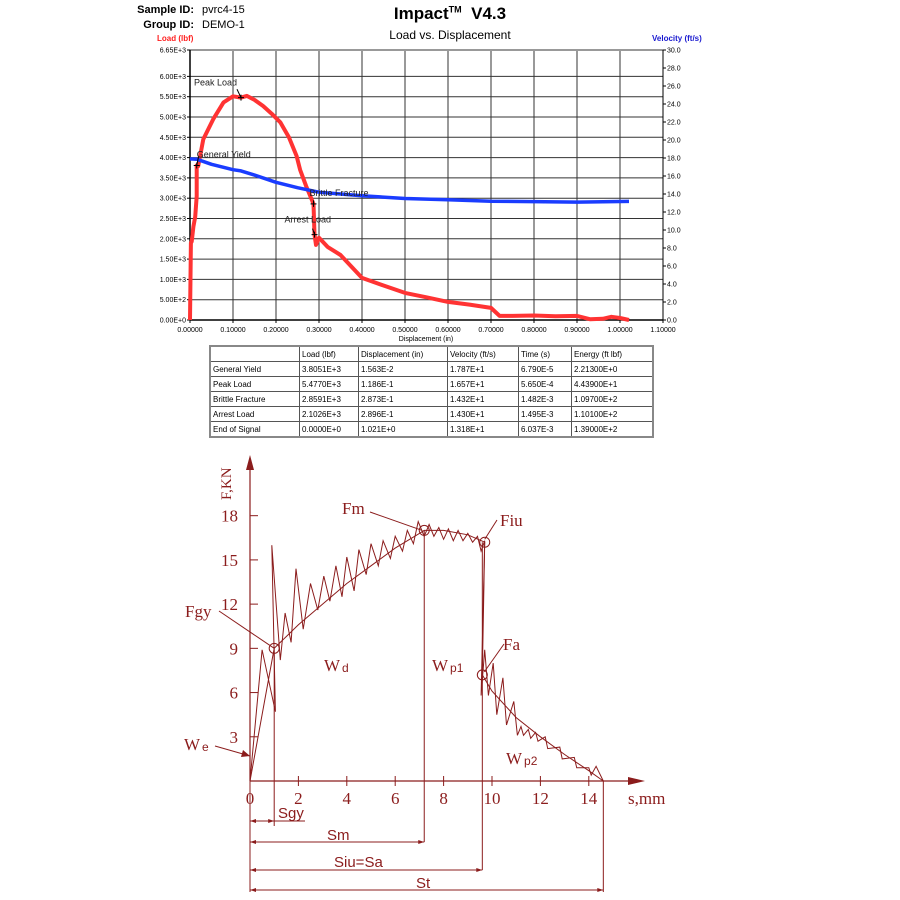 The image size is (900, 900). Describe the element at coordinates (674, 51) in the screenshot. I see `y-right-tick-label: 30.0` at that location.